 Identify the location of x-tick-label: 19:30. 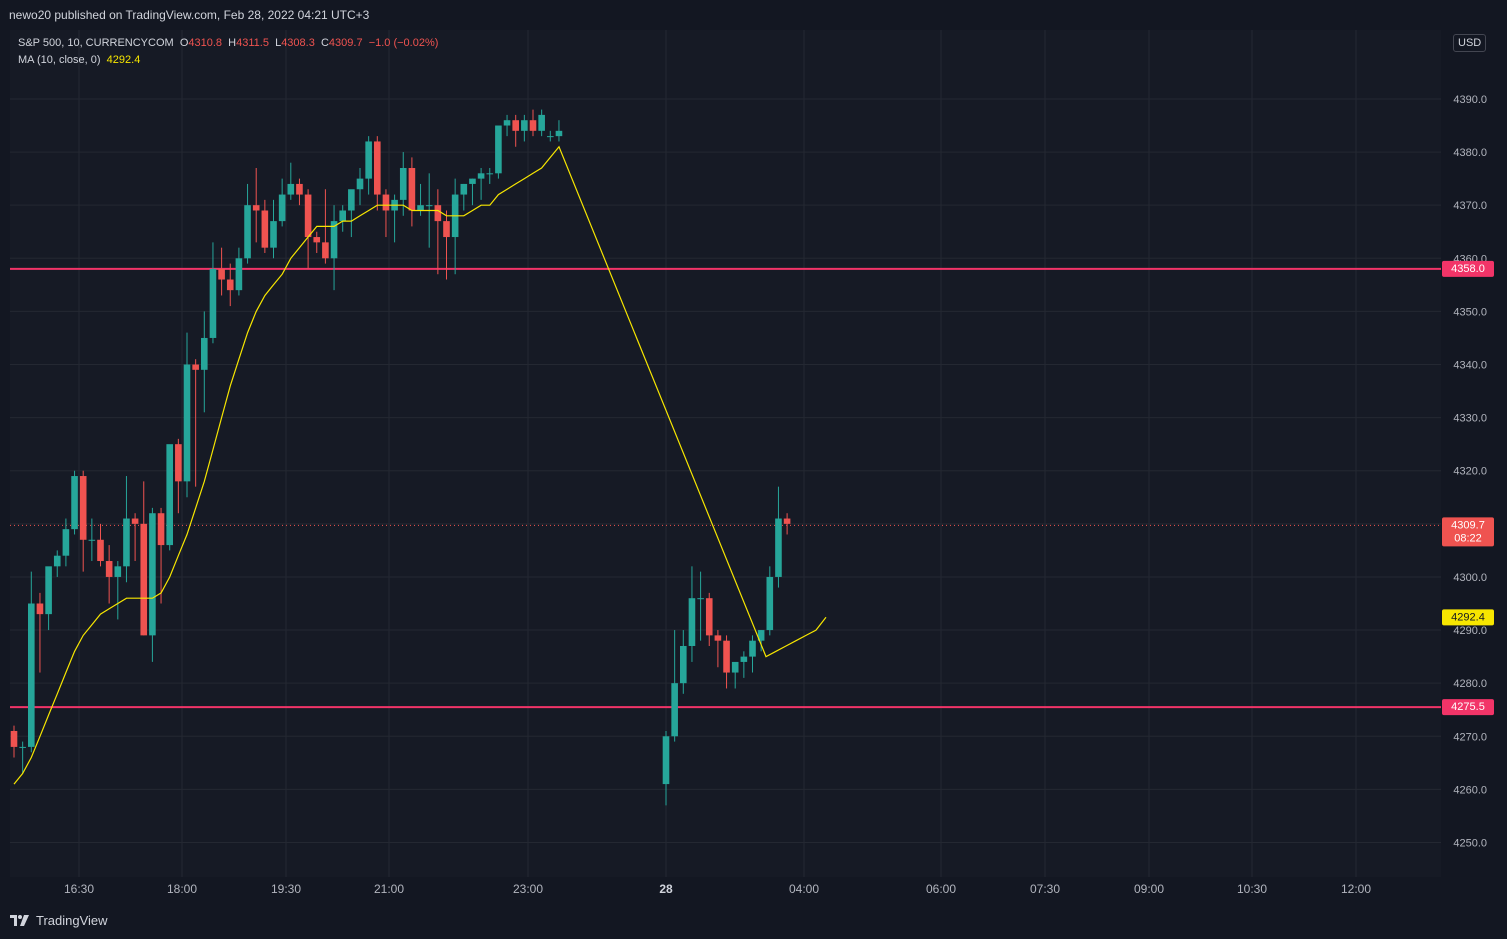
(286, 889).